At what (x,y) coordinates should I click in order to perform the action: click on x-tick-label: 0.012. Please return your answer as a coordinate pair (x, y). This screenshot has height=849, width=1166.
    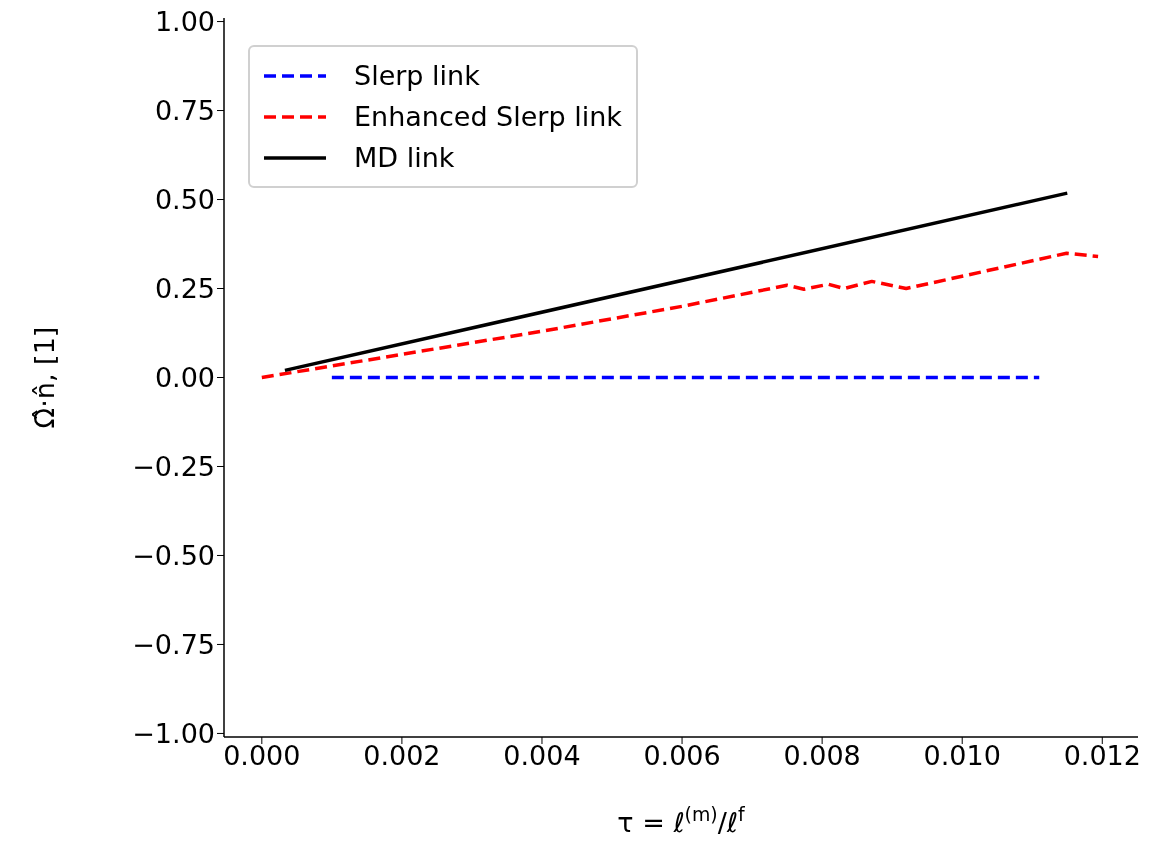
    Looking at the image, I should click on (1102, 756).